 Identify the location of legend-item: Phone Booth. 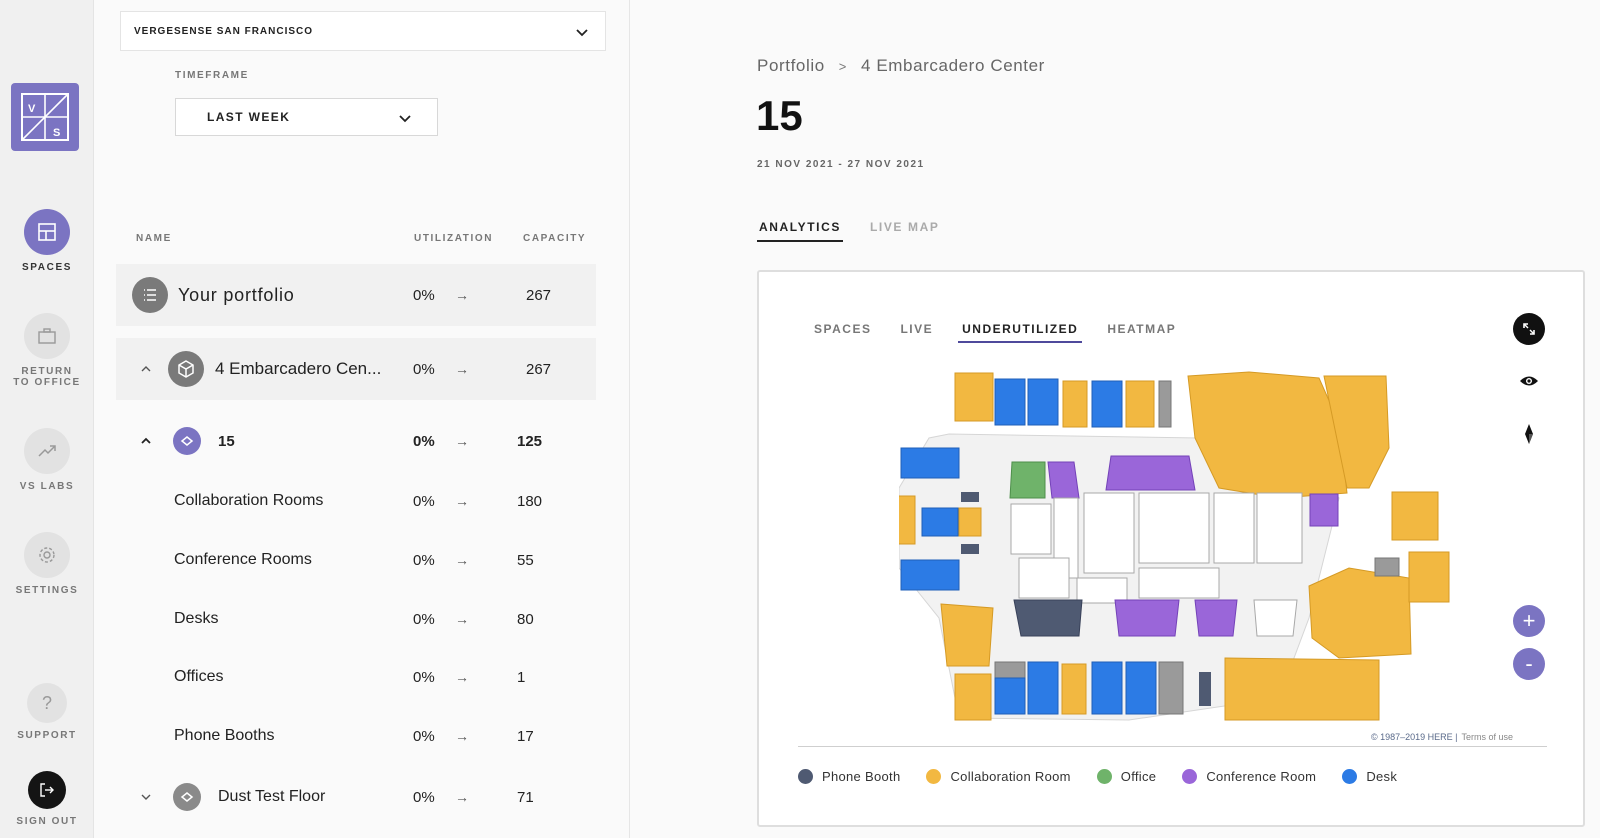
(849, 776).